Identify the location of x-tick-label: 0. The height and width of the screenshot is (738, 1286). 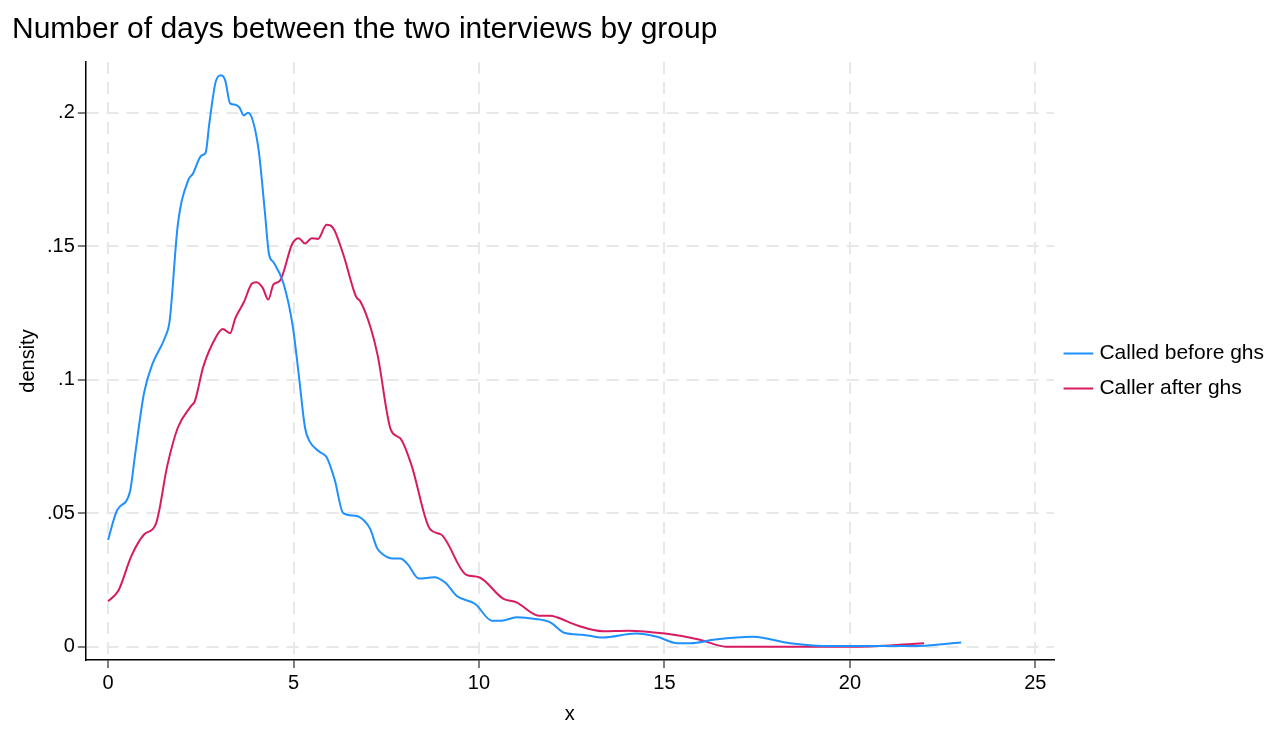
(108, 681).